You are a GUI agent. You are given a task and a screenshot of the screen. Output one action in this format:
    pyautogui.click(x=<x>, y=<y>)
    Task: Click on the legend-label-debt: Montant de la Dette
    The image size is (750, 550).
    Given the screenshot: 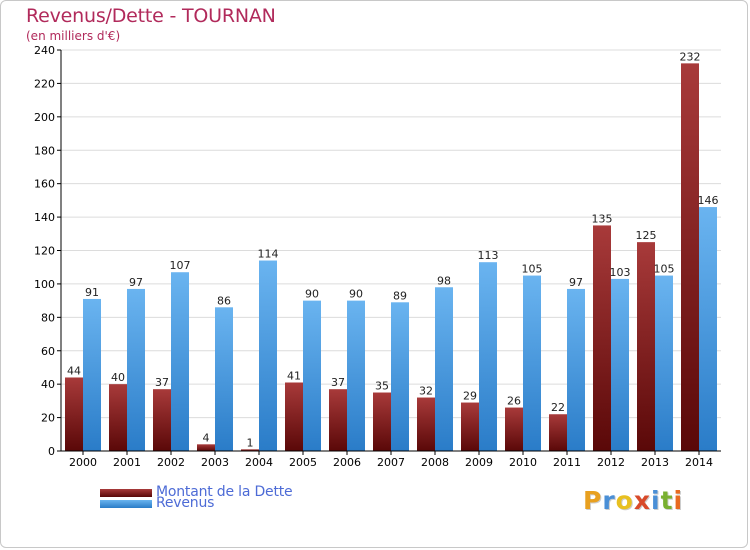 What is the action you would take?
    pyautogui.click(x=224, y=492)
    